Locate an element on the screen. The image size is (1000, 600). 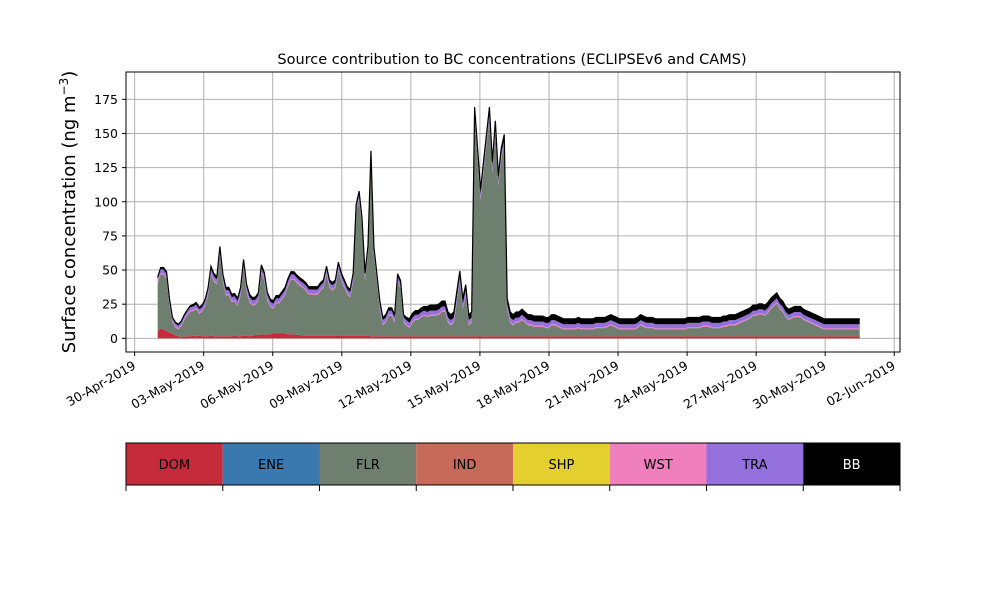
legend-label: WST is located at coordinates (658, 465).